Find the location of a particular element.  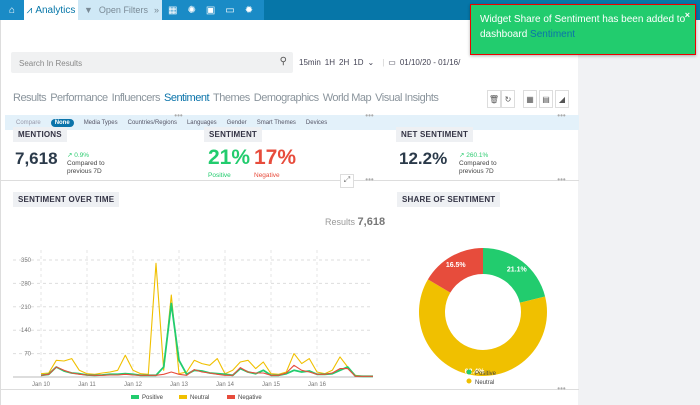

time-selector: 15min 1H 2H 1D ⌄ | ▭ 01/10/20 - 01/16/ is located at coordinates (379, 62).